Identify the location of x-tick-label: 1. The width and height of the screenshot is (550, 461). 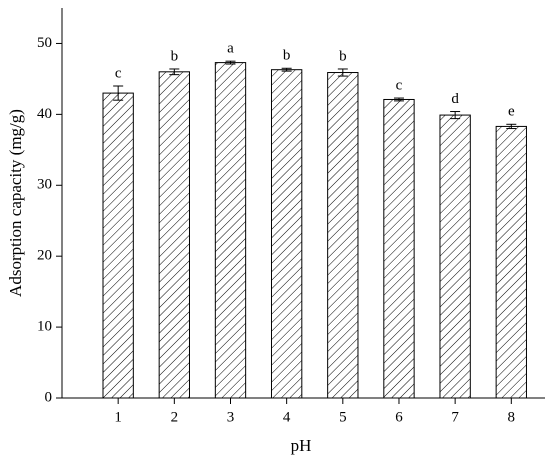
(118, 417).